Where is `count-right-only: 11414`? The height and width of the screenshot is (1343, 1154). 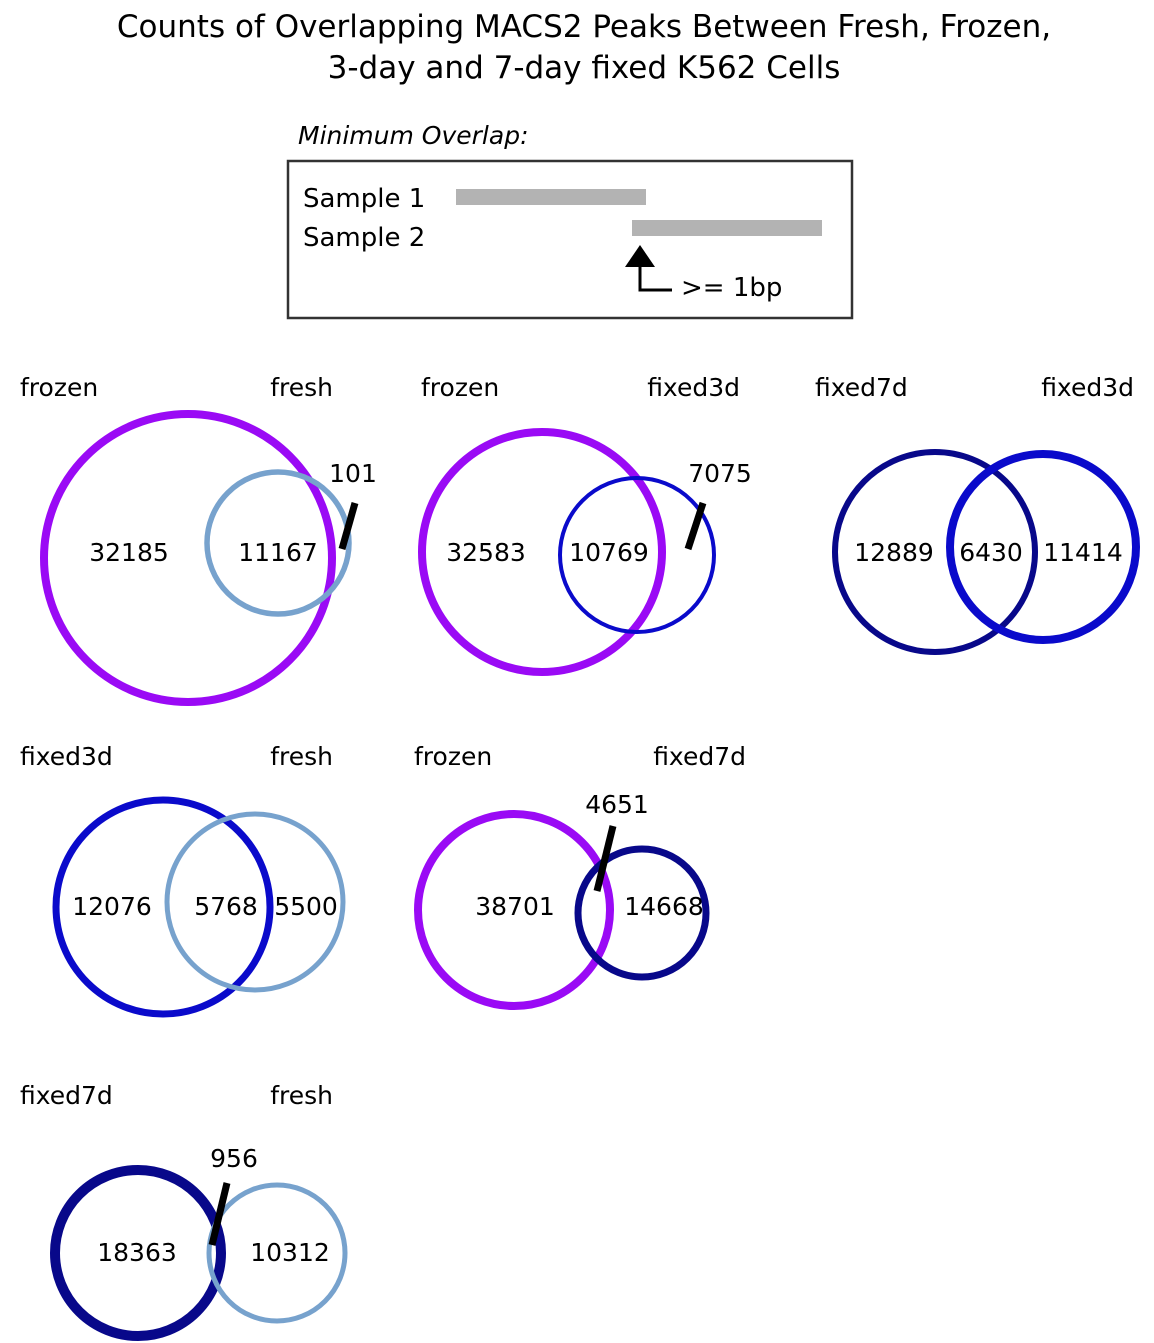
count-right-only: 11414 is located at coordinates (1083, 552).